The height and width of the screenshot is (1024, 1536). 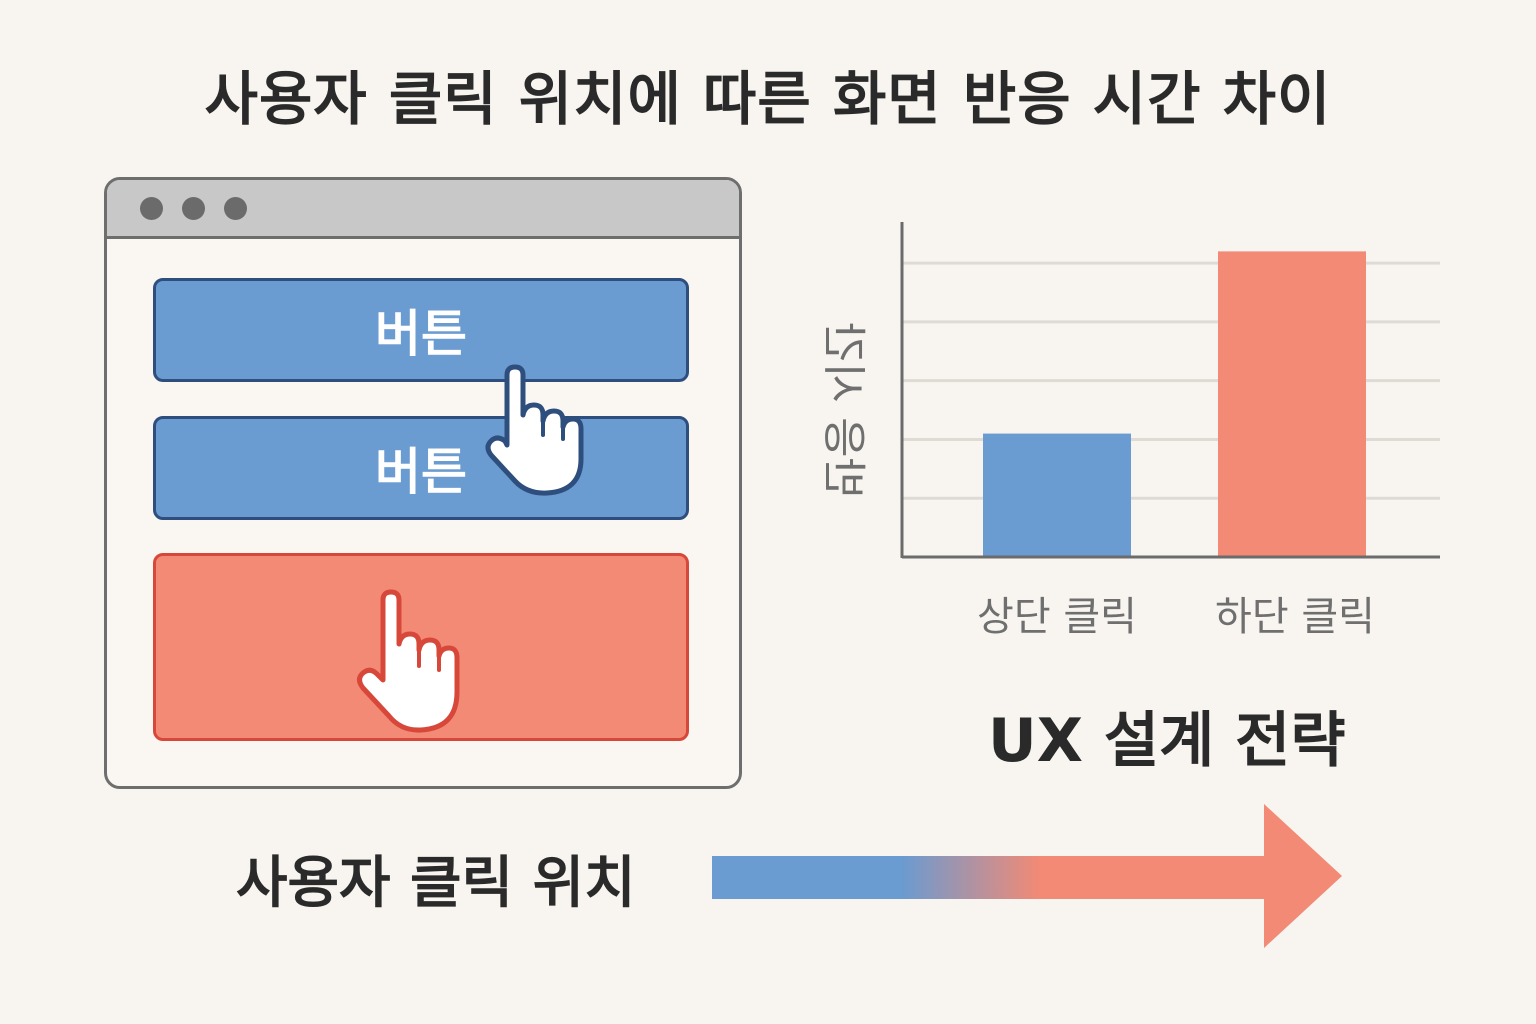 I want to click on middle-button-label: 버튼, so click(x=421, y=472).